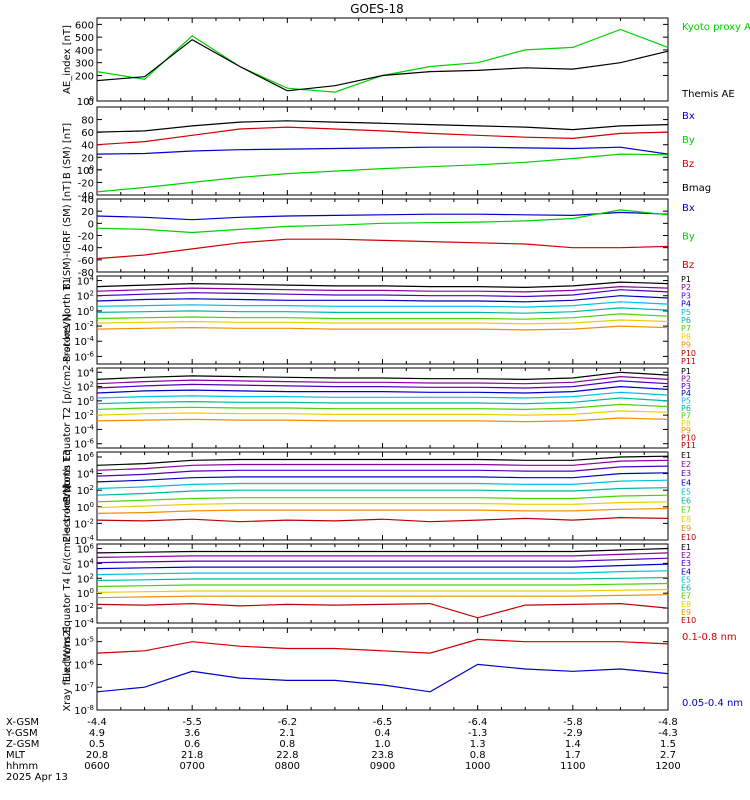 The image size is (750, 800). I want to click on x-axis-value: 3.6, so click(192, 733).